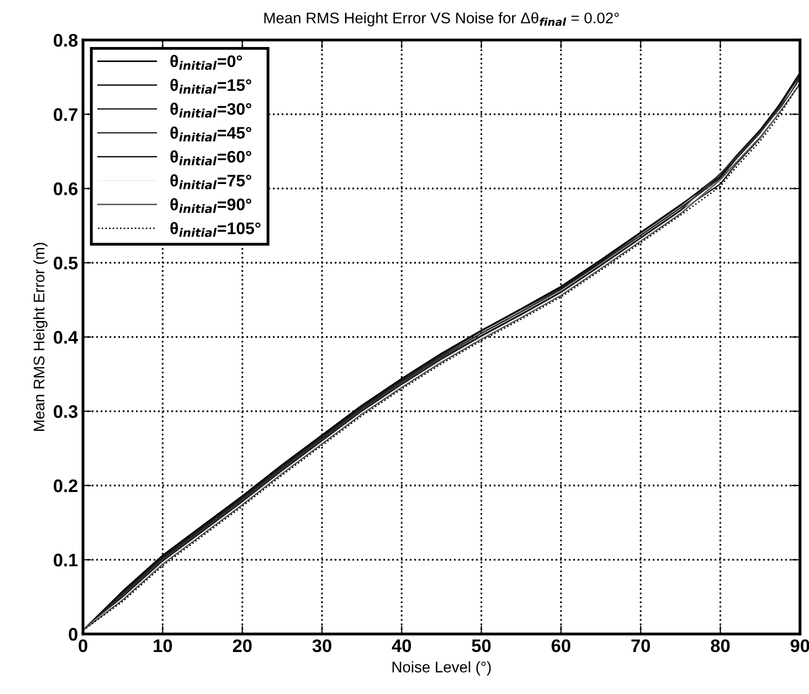 The width and height of the screenshot is (809, 694). I want to click on legend-label: θ$_{initial}$=45°, so click(211, 134).